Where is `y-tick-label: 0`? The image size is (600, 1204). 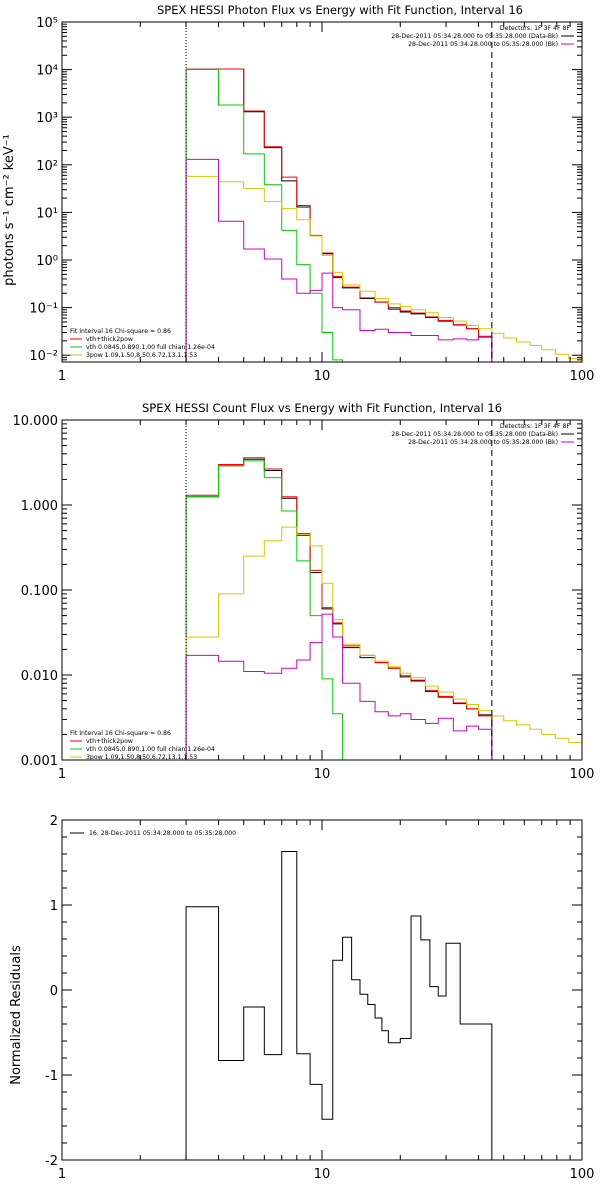
y-tick-label: 0 is located at coordinates (54, 991).